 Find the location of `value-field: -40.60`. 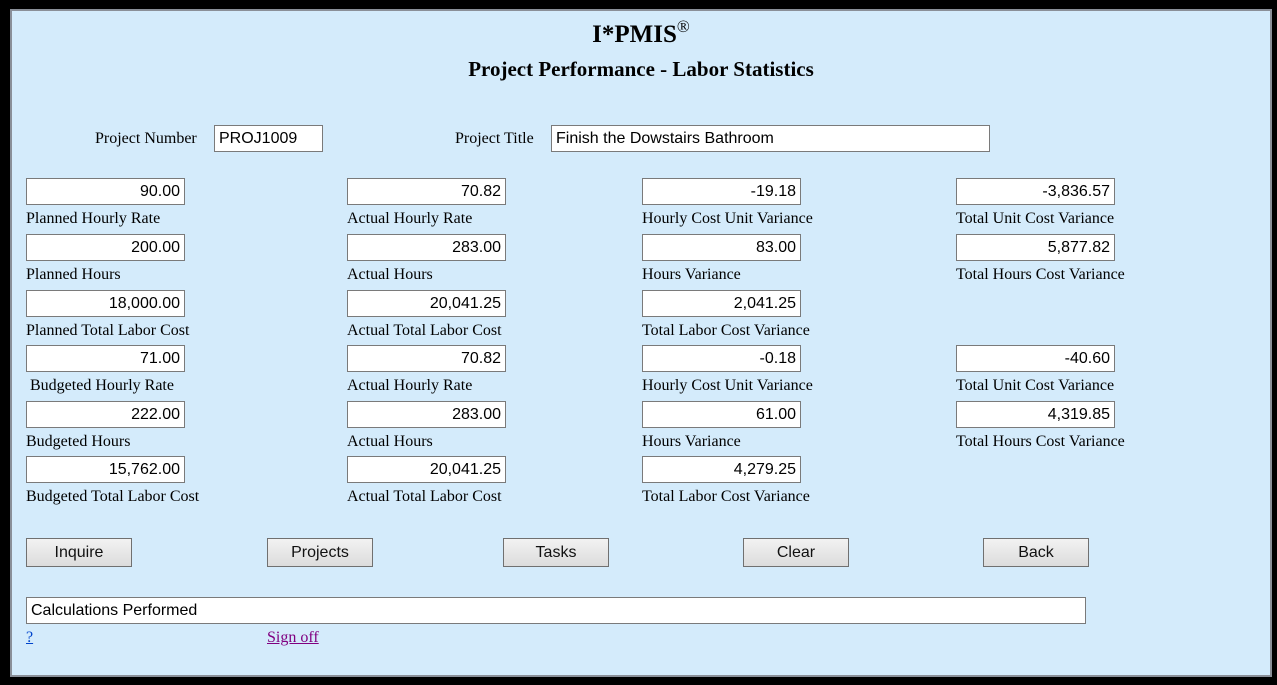

value-field: -40.60 is located at coordinates (1035, 358).